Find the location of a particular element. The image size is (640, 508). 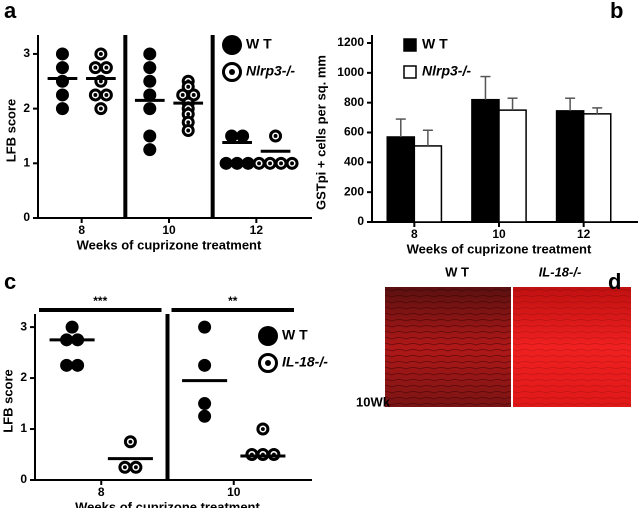

row-label: 10Wk is located at coordinates (373, 401).